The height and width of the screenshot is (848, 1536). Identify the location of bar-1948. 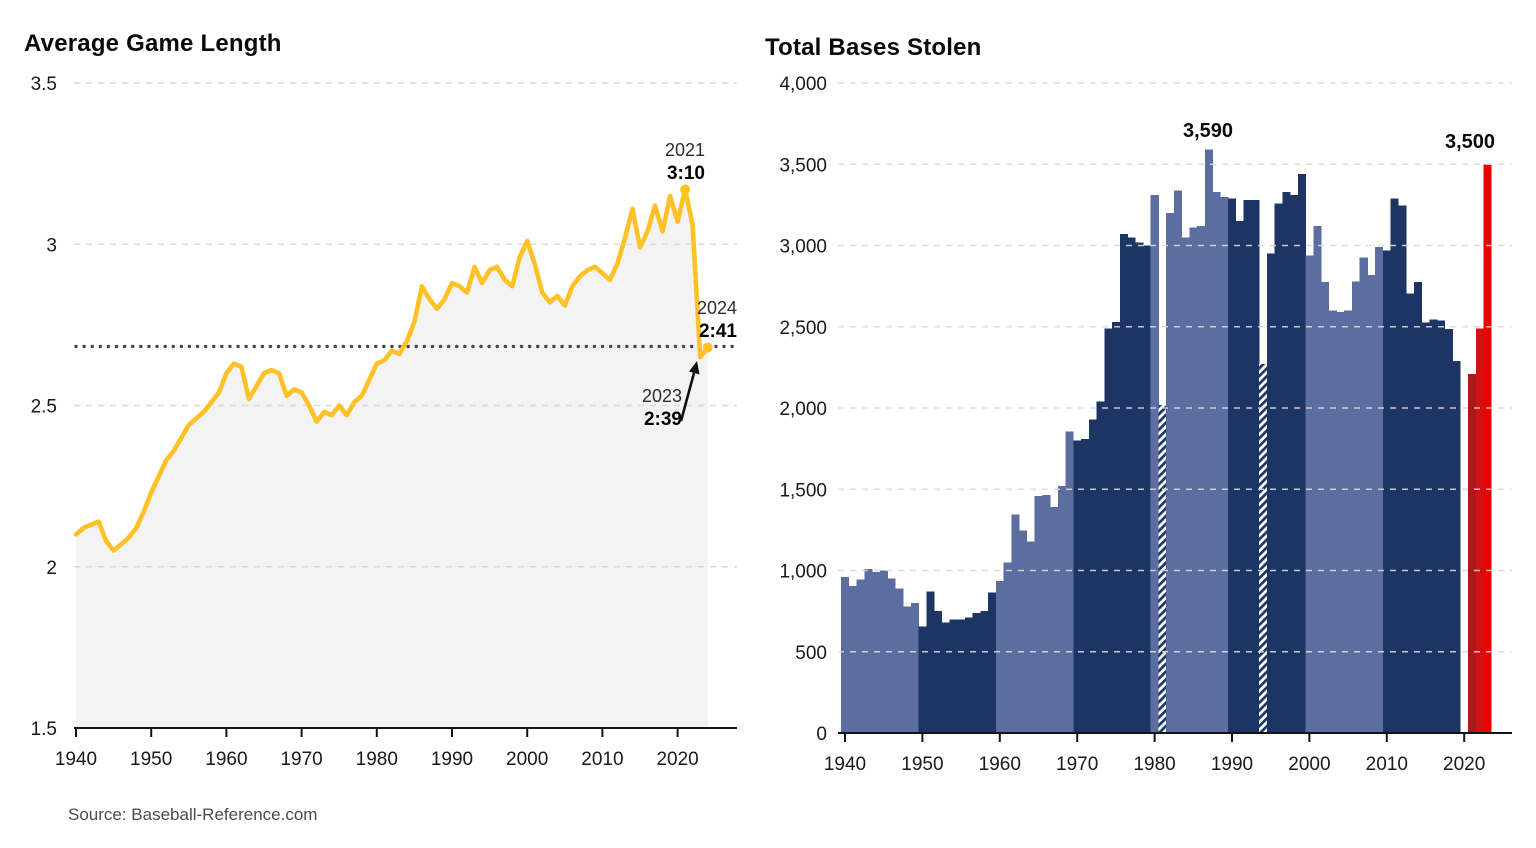
(907, 670).